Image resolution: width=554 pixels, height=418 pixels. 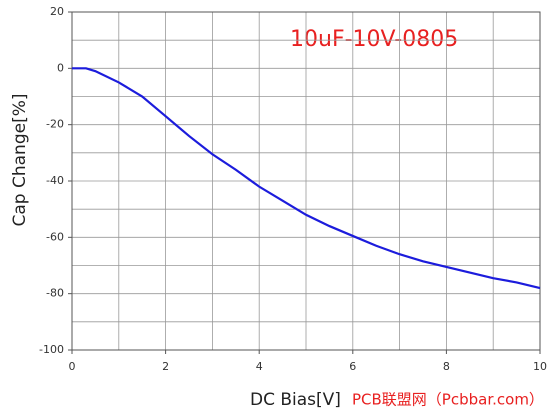 What do you see at coordinates (55, 124) in the screenshot?
I see `y-tick-label: -20` at bounding box center [55, 124].